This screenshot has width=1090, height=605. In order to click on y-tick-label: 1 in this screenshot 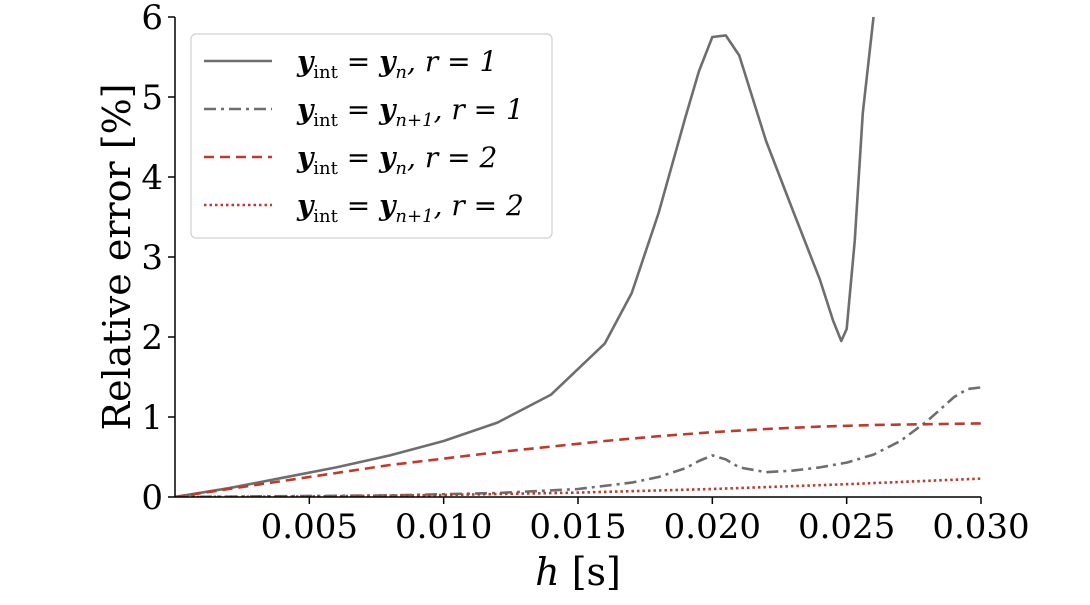, I will do `click(152, 418)`.